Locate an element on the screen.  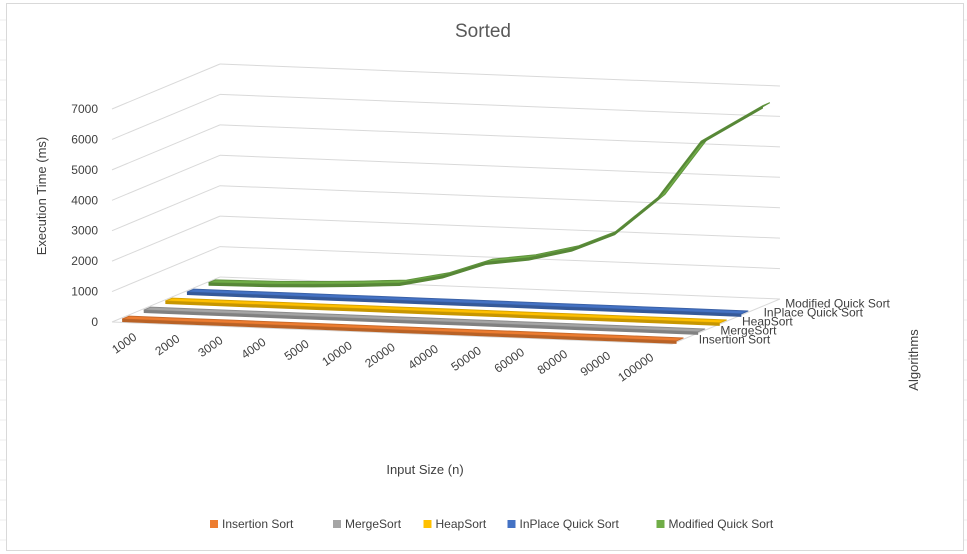
y-tick-label: 5000 is located at coordinates (84, 170).